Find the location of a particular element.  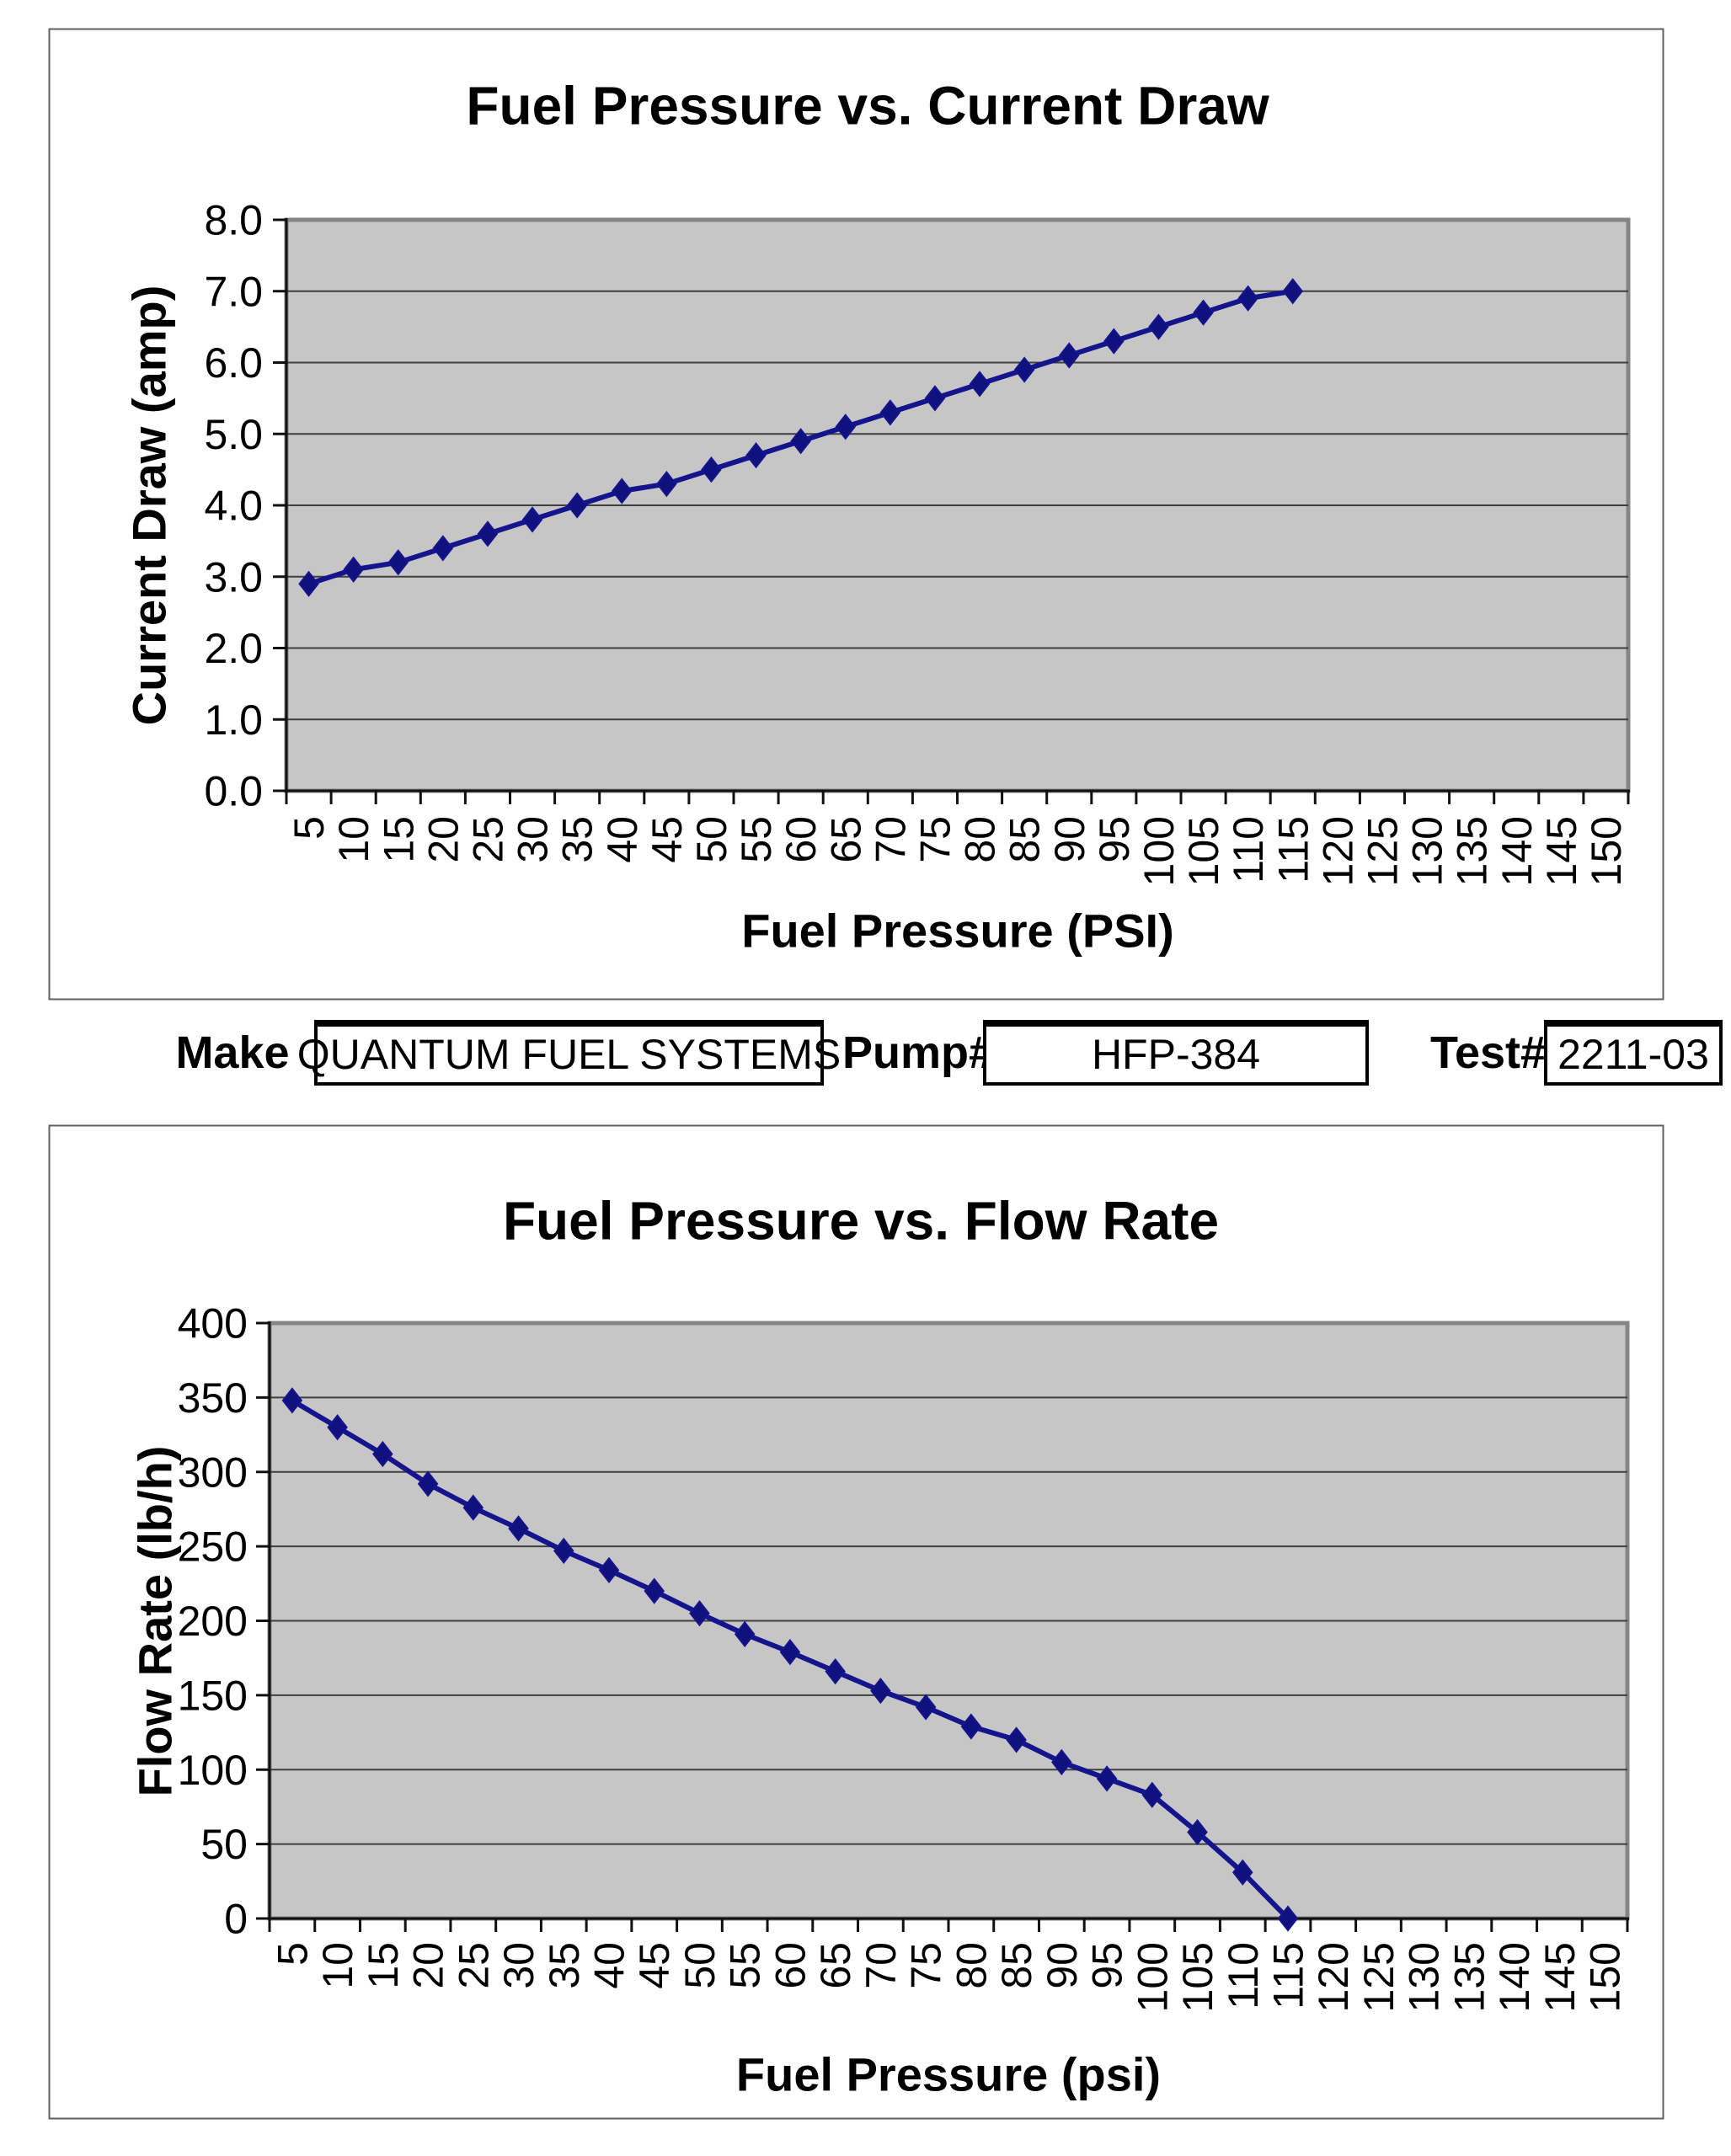

y-tick-label: 4.0 is located at coordinates (233, 506).